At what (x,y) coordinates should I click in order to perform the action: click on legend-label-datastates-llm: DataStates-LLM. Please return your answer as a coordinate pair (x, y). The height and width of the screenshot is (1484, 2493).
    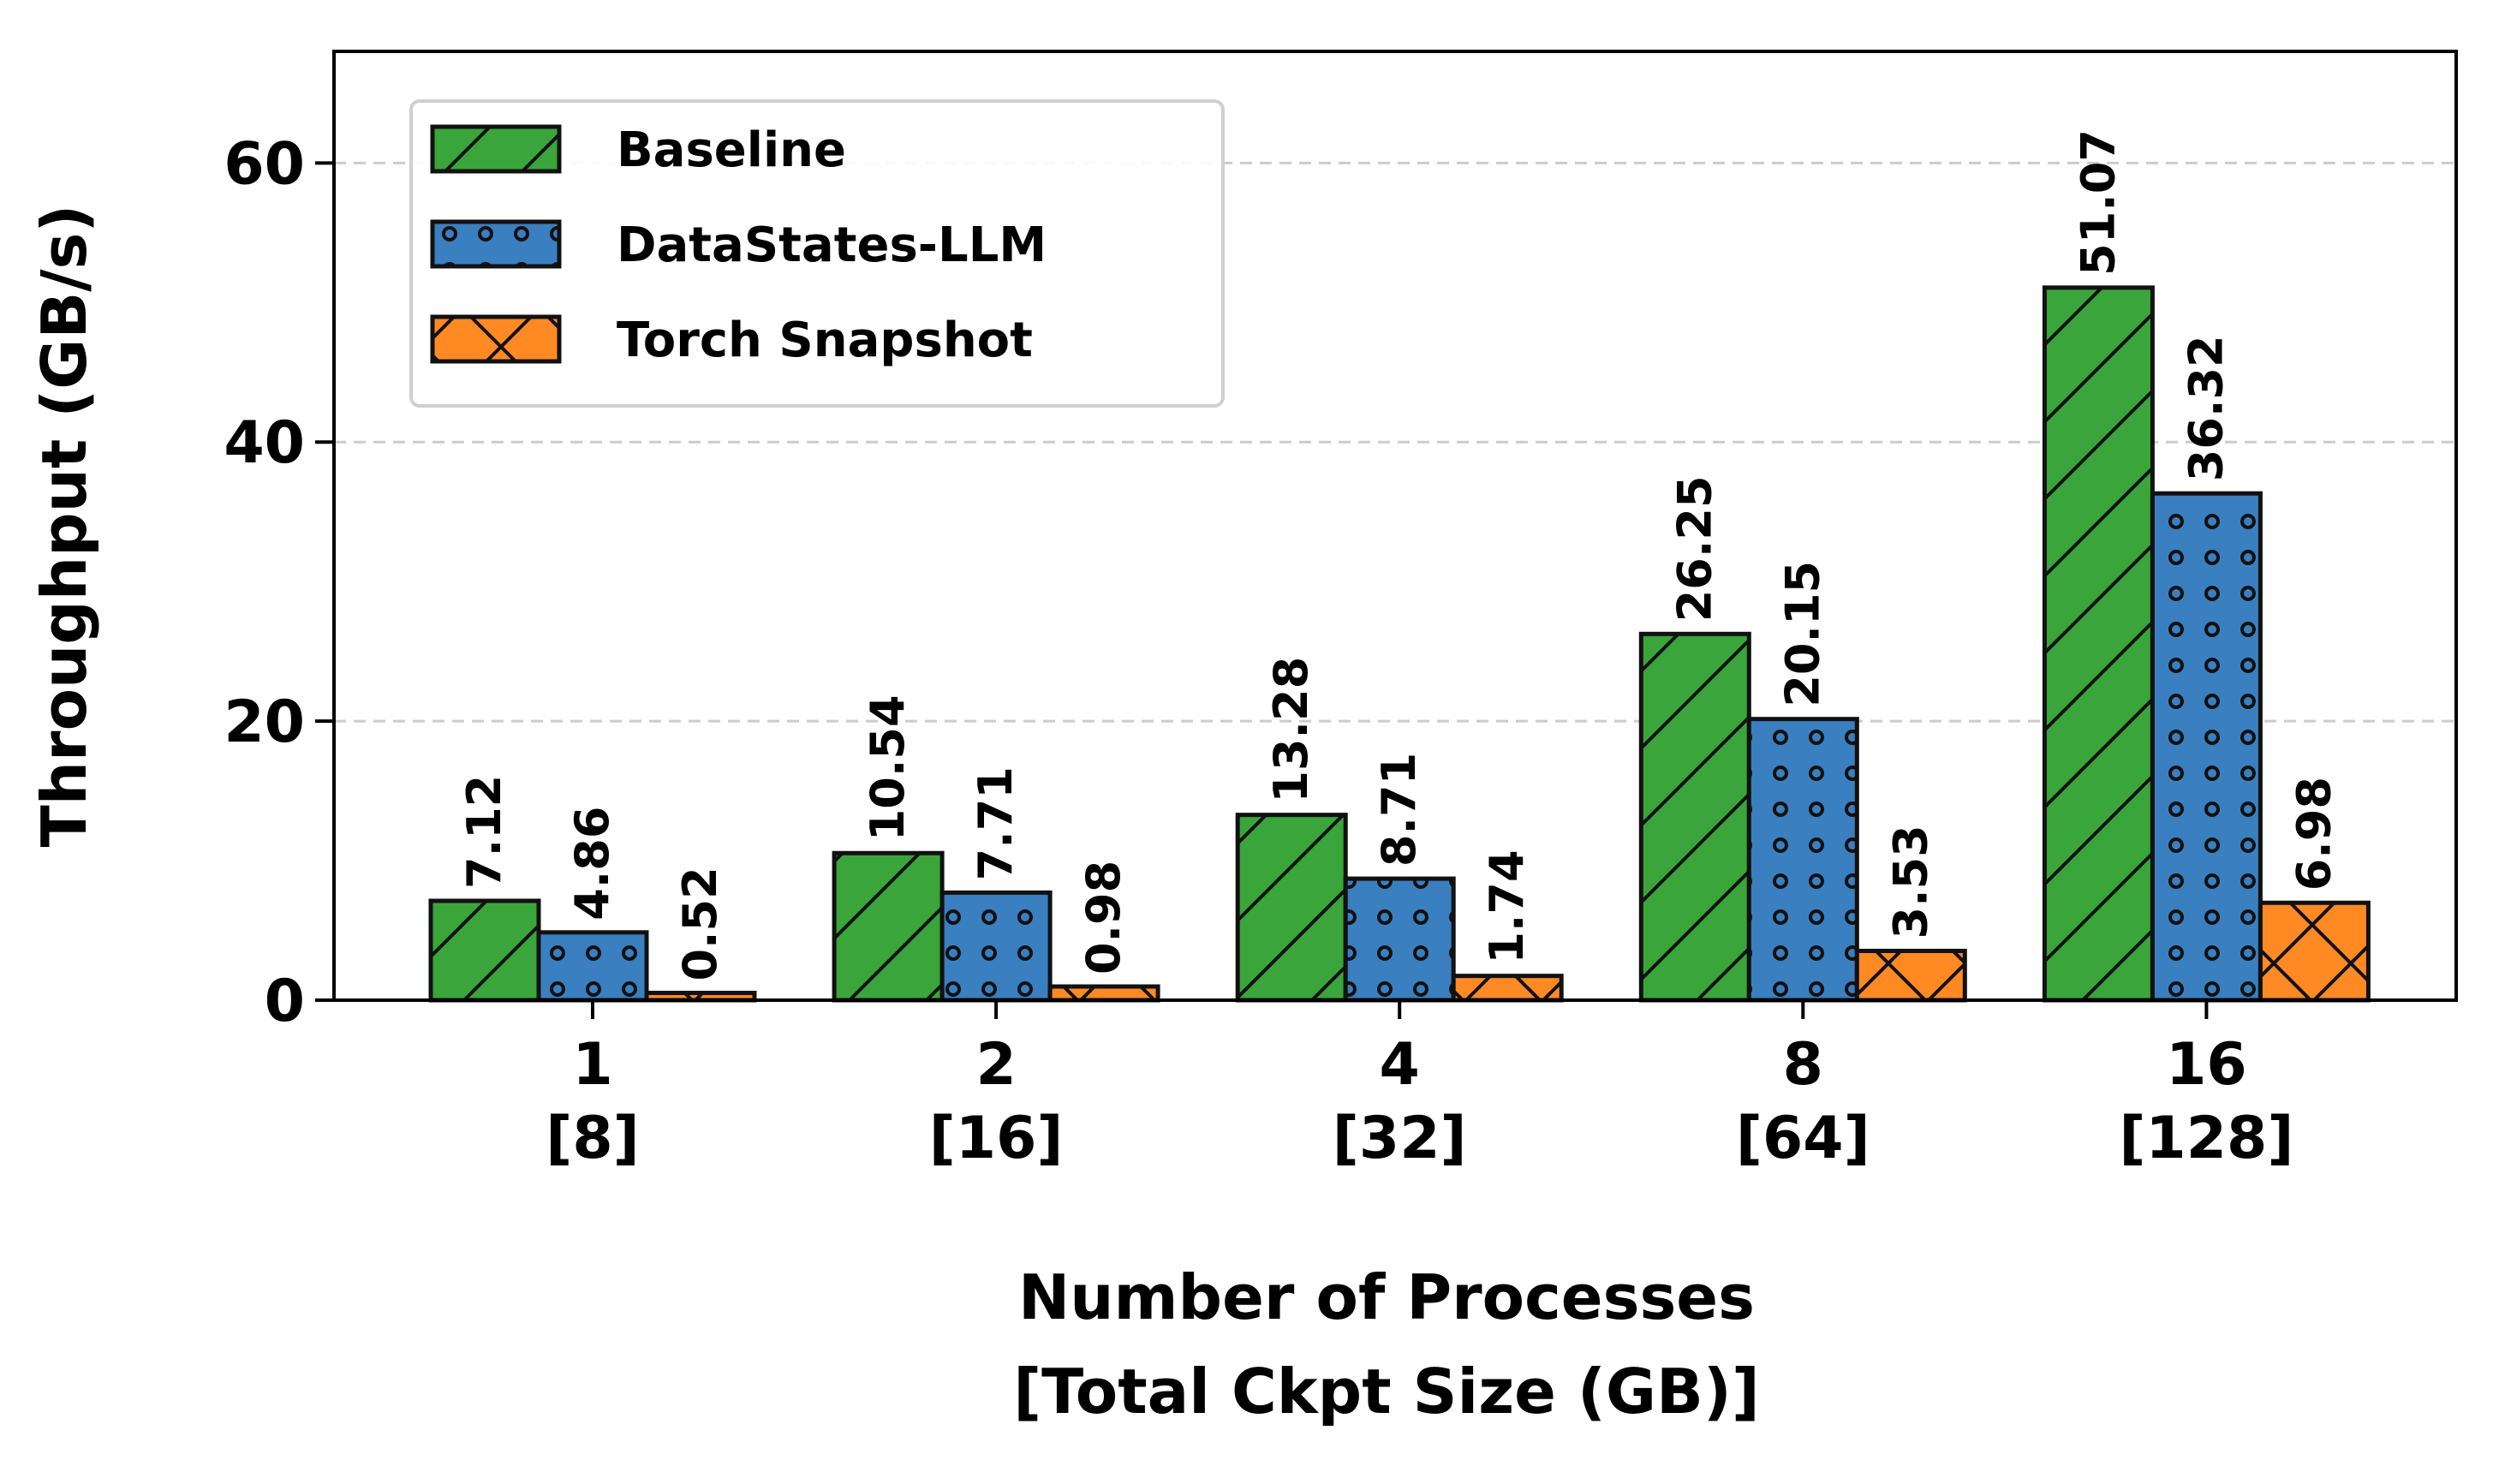
    Looking at the image, I should click on (832, 245).